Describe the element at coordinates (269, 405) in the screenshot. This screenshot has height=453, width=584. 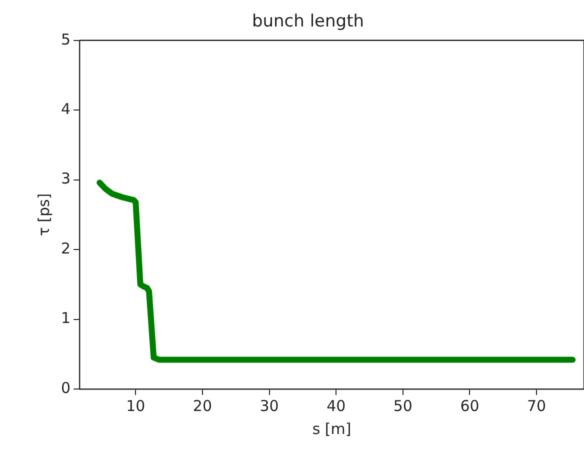
I see `x-tick-label: 30` at that location.